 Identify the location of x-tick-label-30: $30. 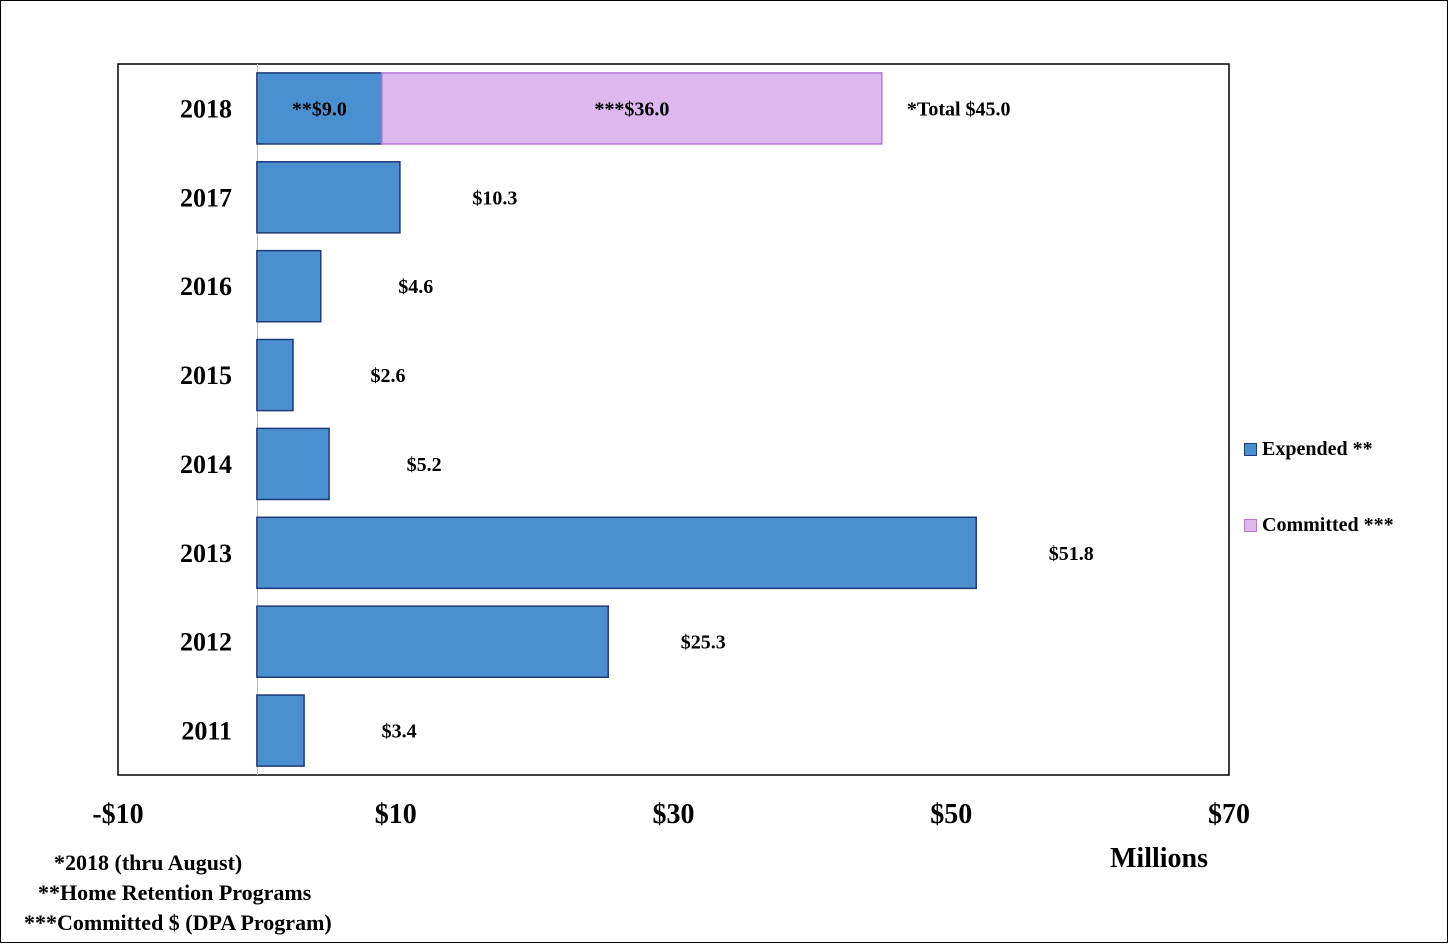
(674, 814).